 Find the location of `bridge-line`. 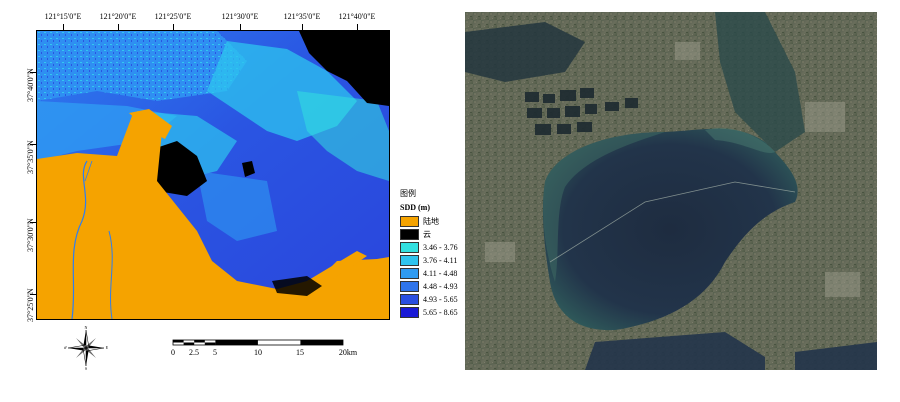

bridge-line is located at coordinates (672, 222).